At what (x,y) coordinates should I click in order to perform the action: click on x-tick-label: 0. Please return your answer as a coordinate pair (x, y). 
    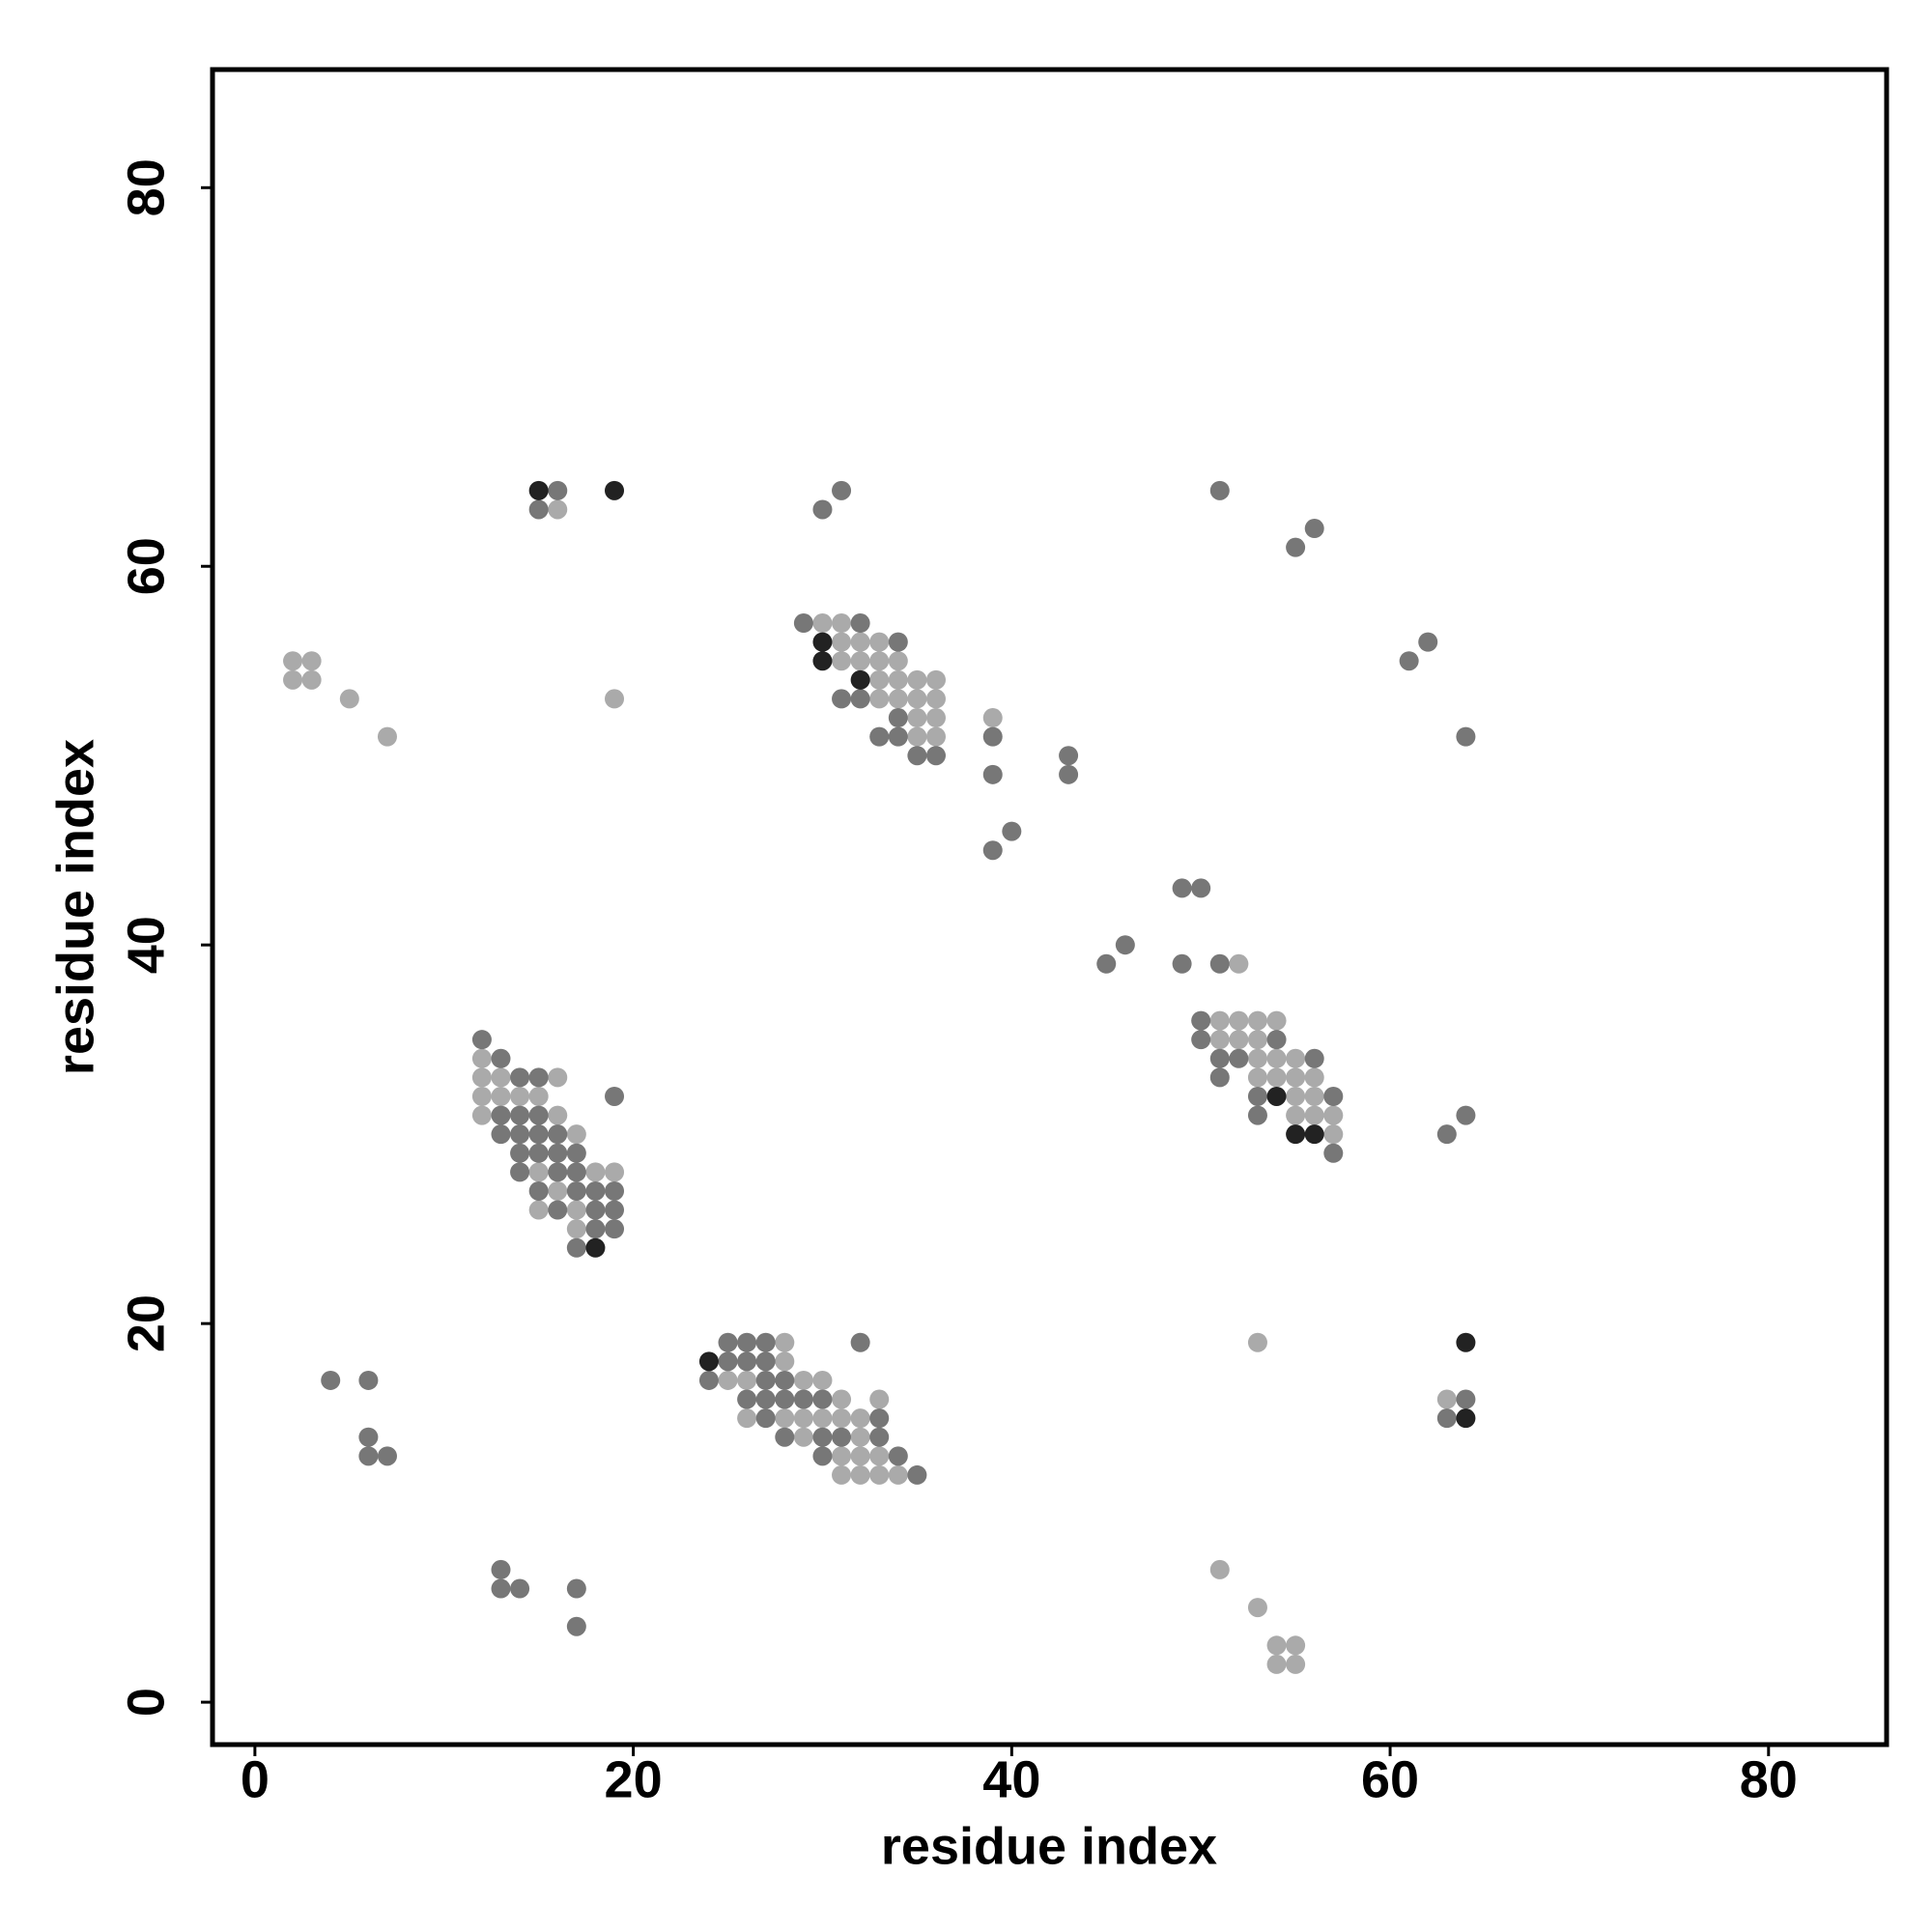
    Looking at the image, I should click on (256, 1779).